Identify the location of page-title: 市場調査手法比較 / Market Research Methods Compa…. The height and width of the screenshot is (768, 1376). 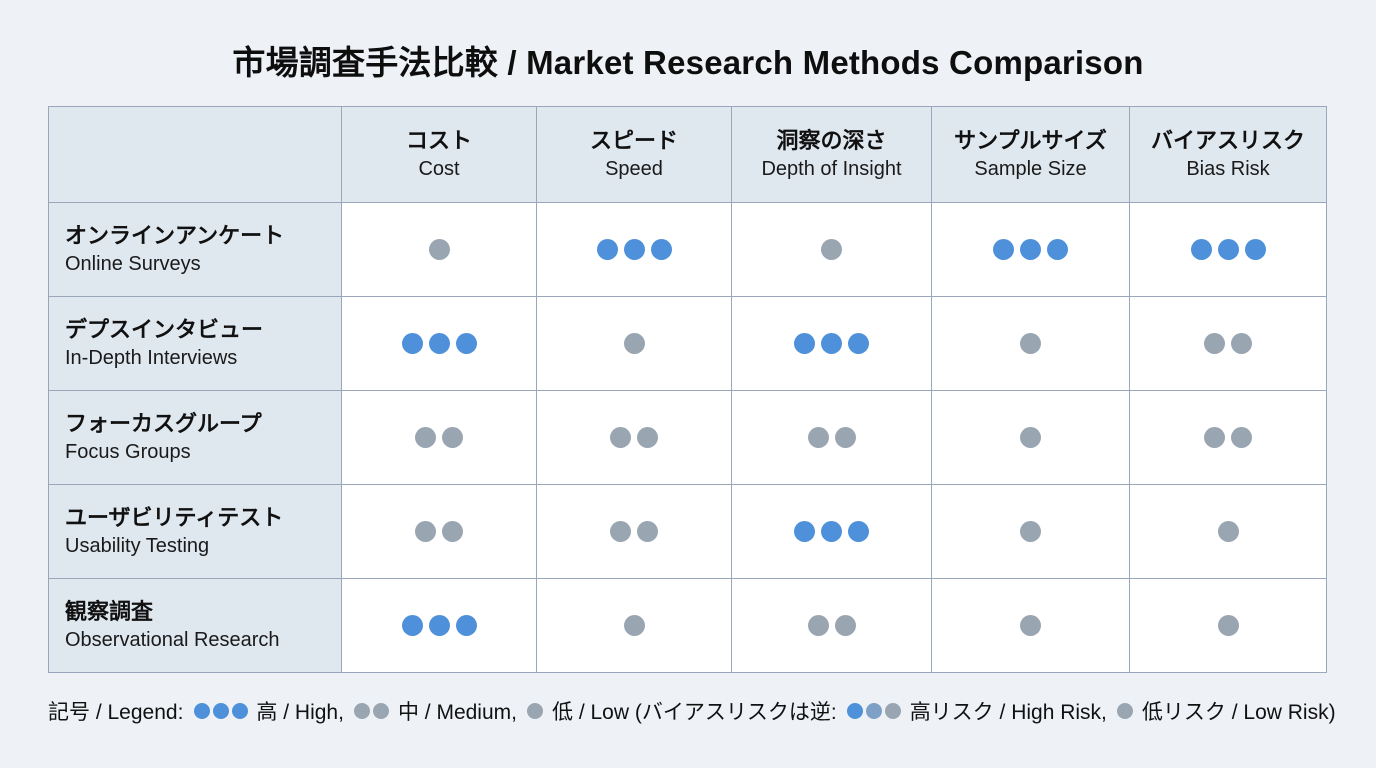
(688, 62).